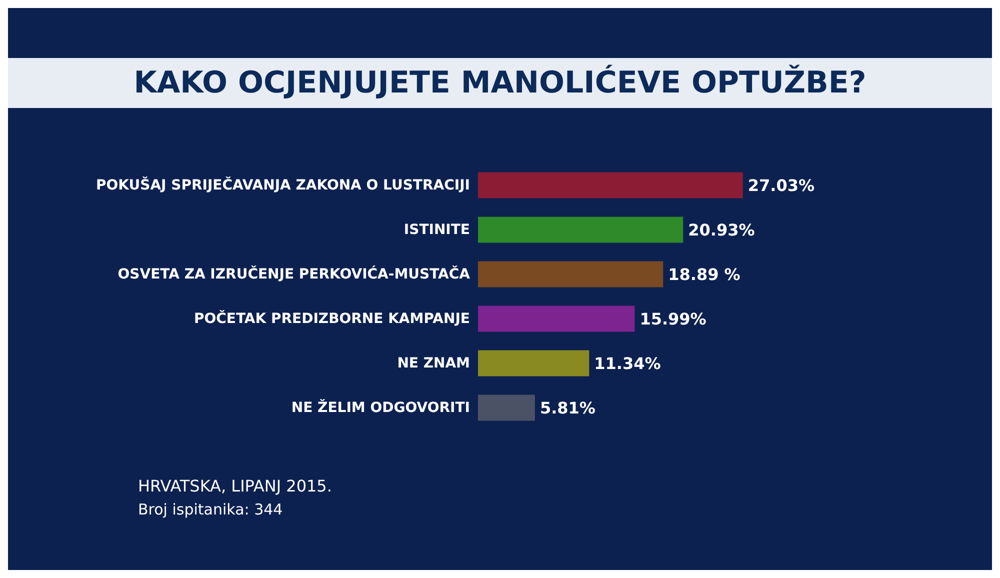 This screenshot has width=1000, height=578. What do you see at coordinates (673, 318) in the screenshot?
I see `data-label: 15.99%` at bounding box center [673, 318].